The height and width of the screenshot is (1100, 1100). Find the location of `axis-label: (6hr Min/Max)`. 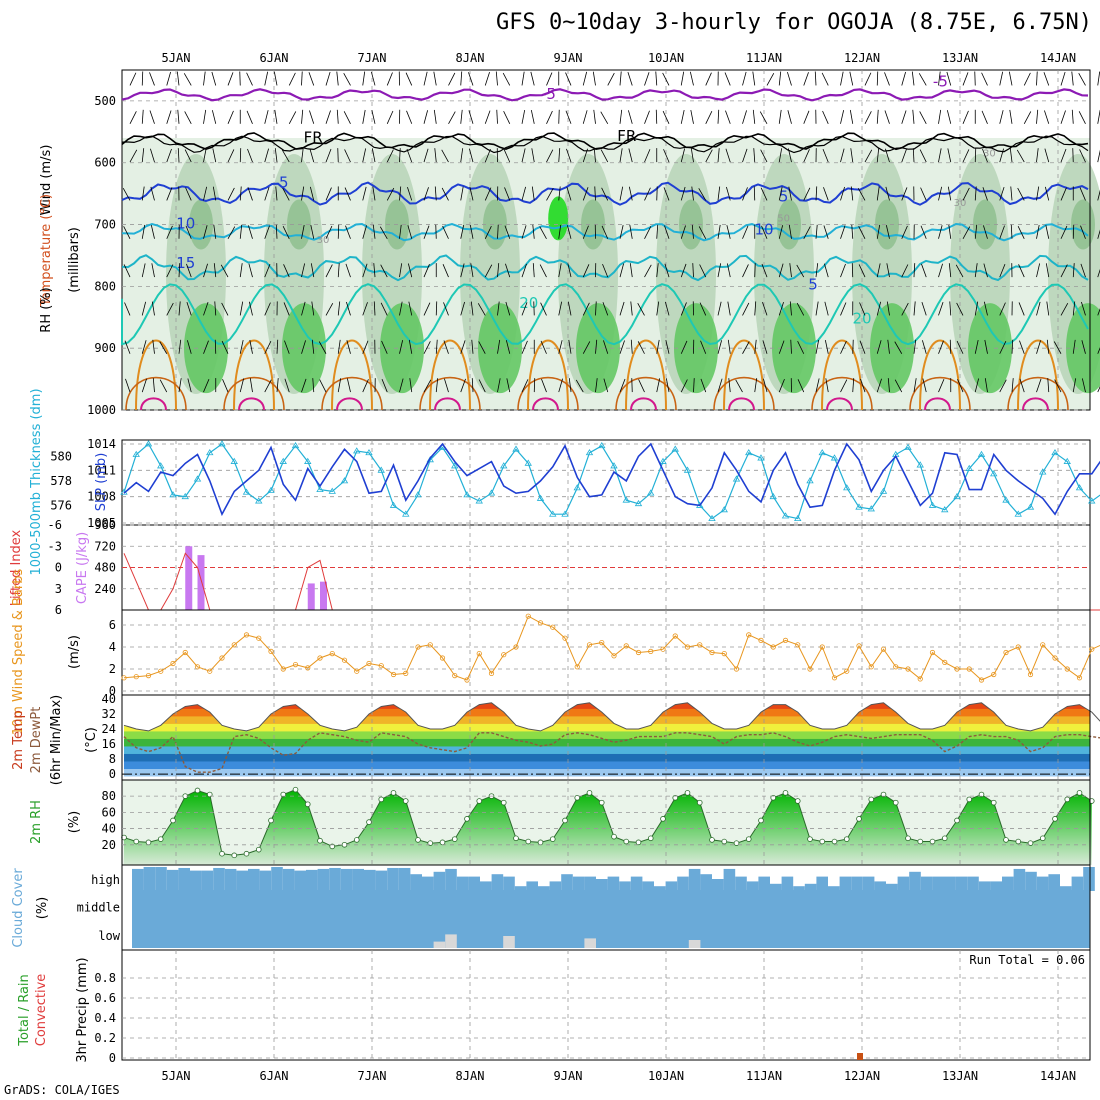

axis-label: (6hr Min/Max) is located at coordinates (56, 740).